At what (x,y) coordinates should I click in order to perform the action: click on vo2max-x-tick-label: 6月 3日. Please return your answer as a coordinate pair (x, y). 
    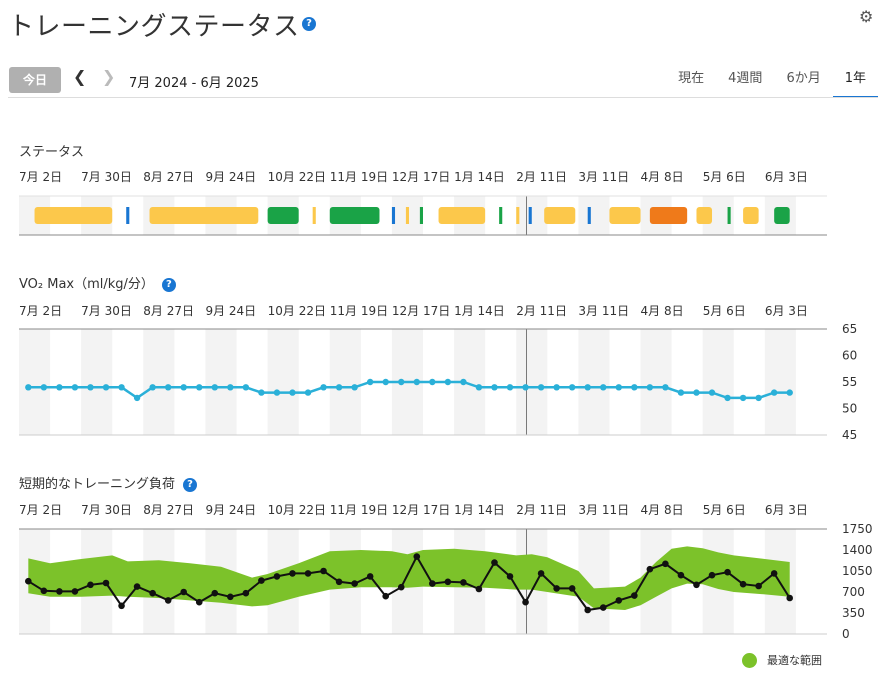
    Looking at the image, I should click on (786, 311).